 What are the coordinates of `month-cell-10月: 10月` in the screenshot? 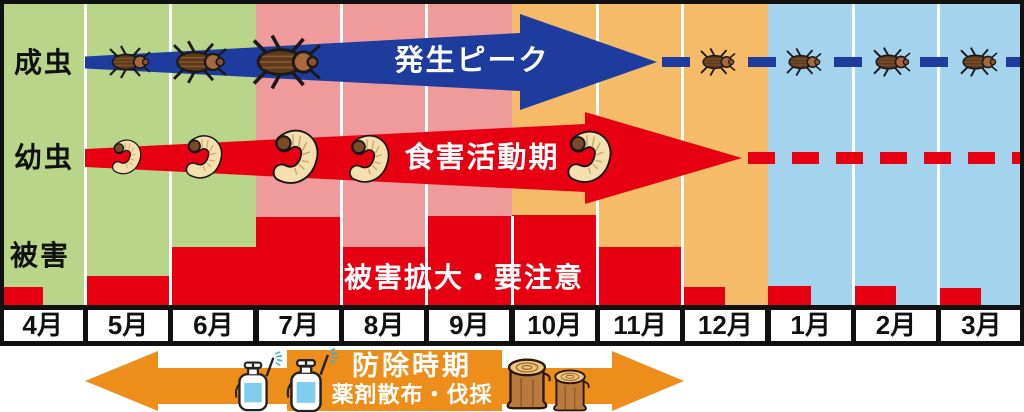 It's located at (554, 325).